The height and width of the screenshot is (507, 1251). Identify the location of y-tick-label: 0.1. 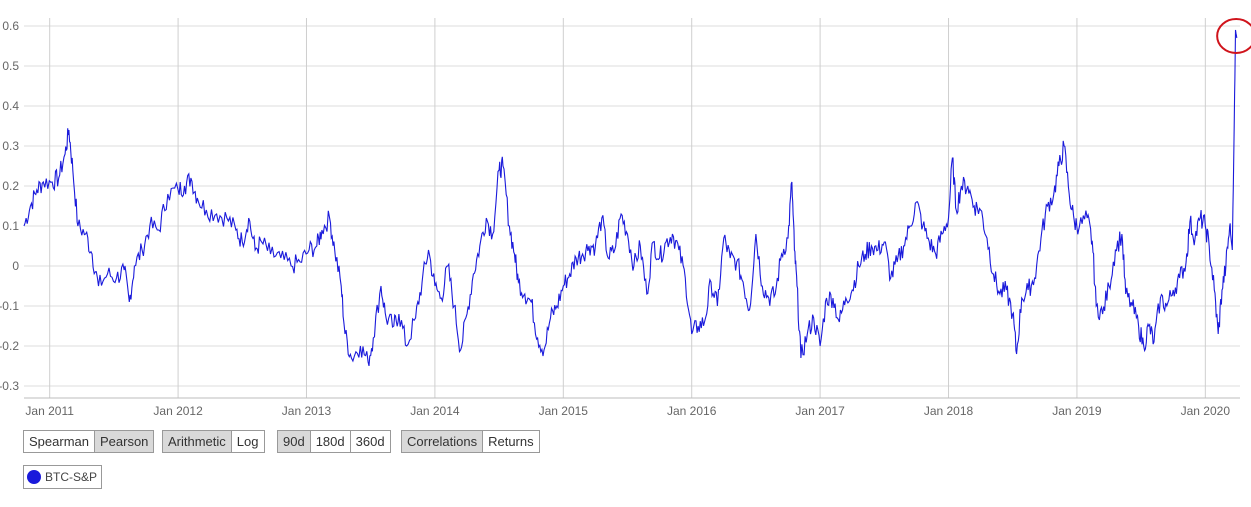
(10, 226).